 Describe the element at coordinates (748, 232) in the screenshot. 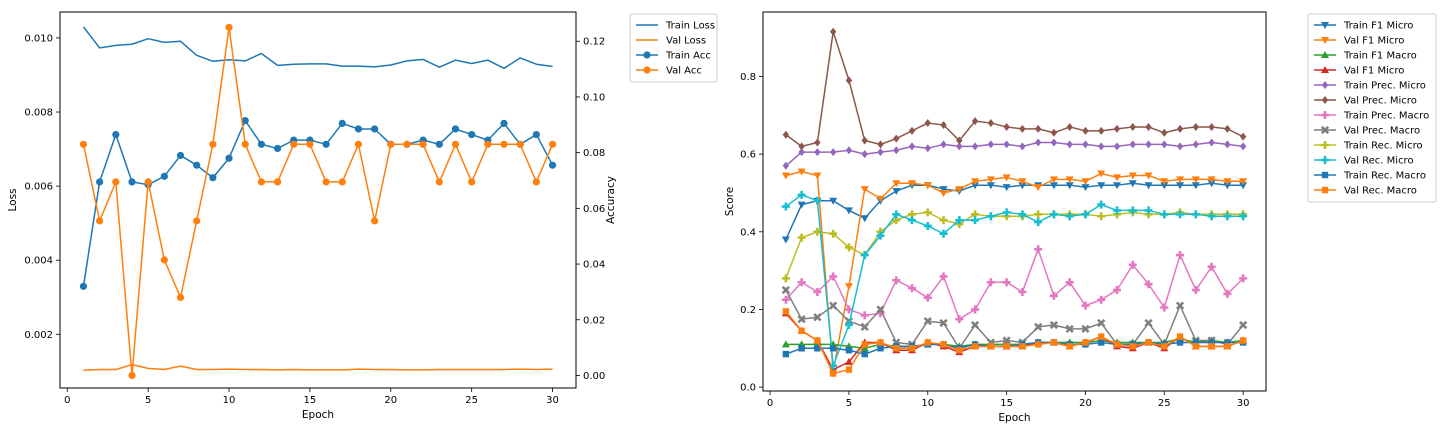

I see `y-tick-label: 0.4` at that location.